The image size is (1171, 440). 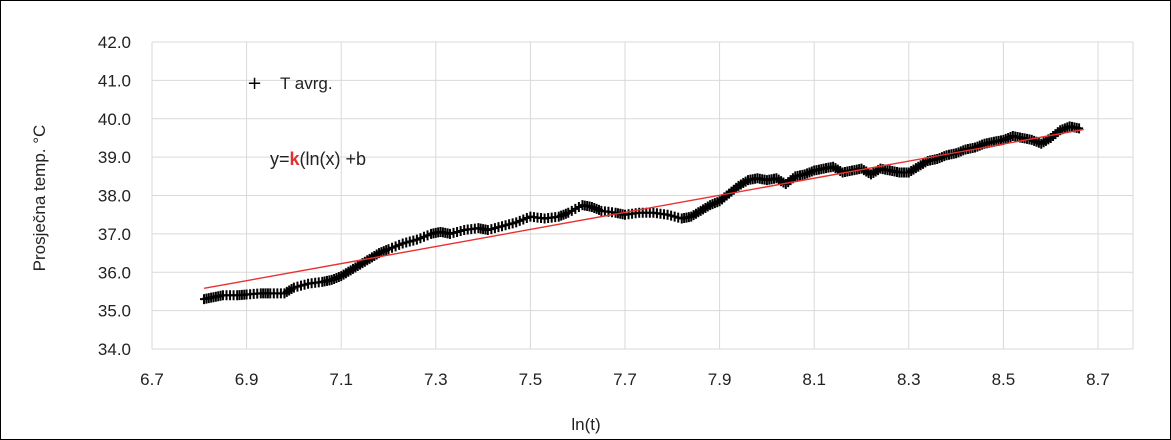 I want to click on x-tick-label: 6.7, so click(x=152, y=379).